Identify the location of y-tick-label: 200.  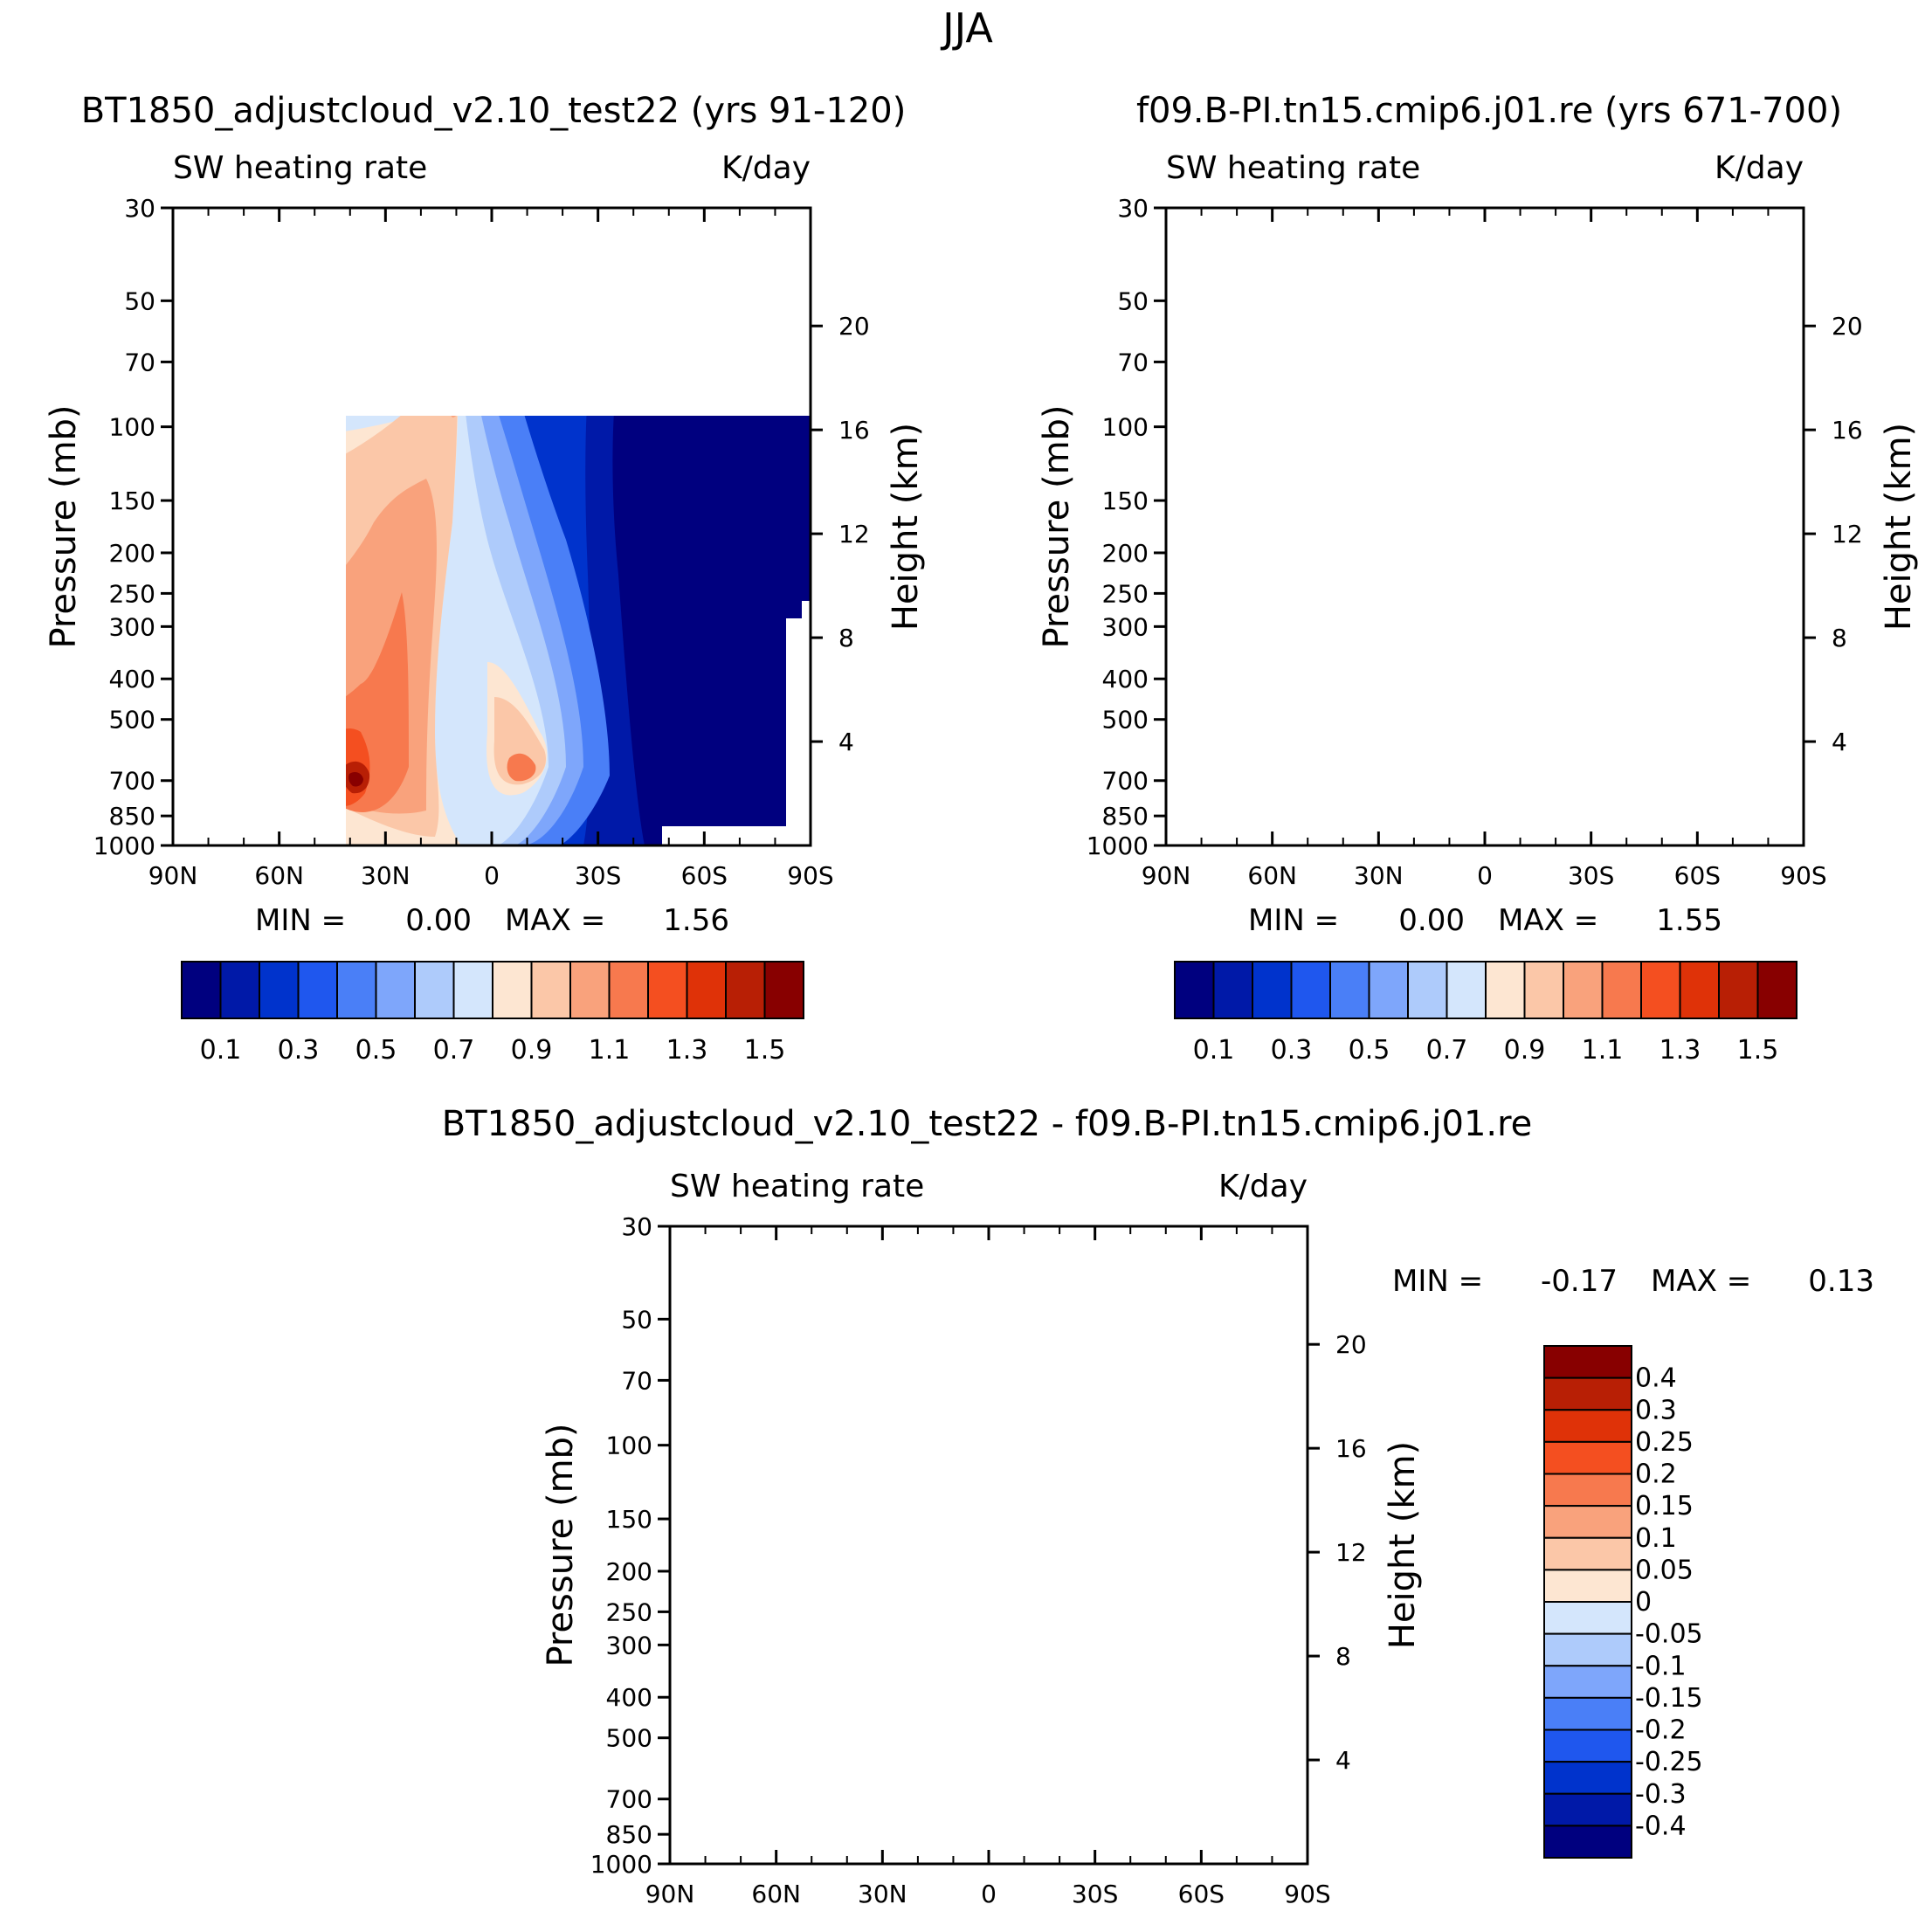
(629, 1571).